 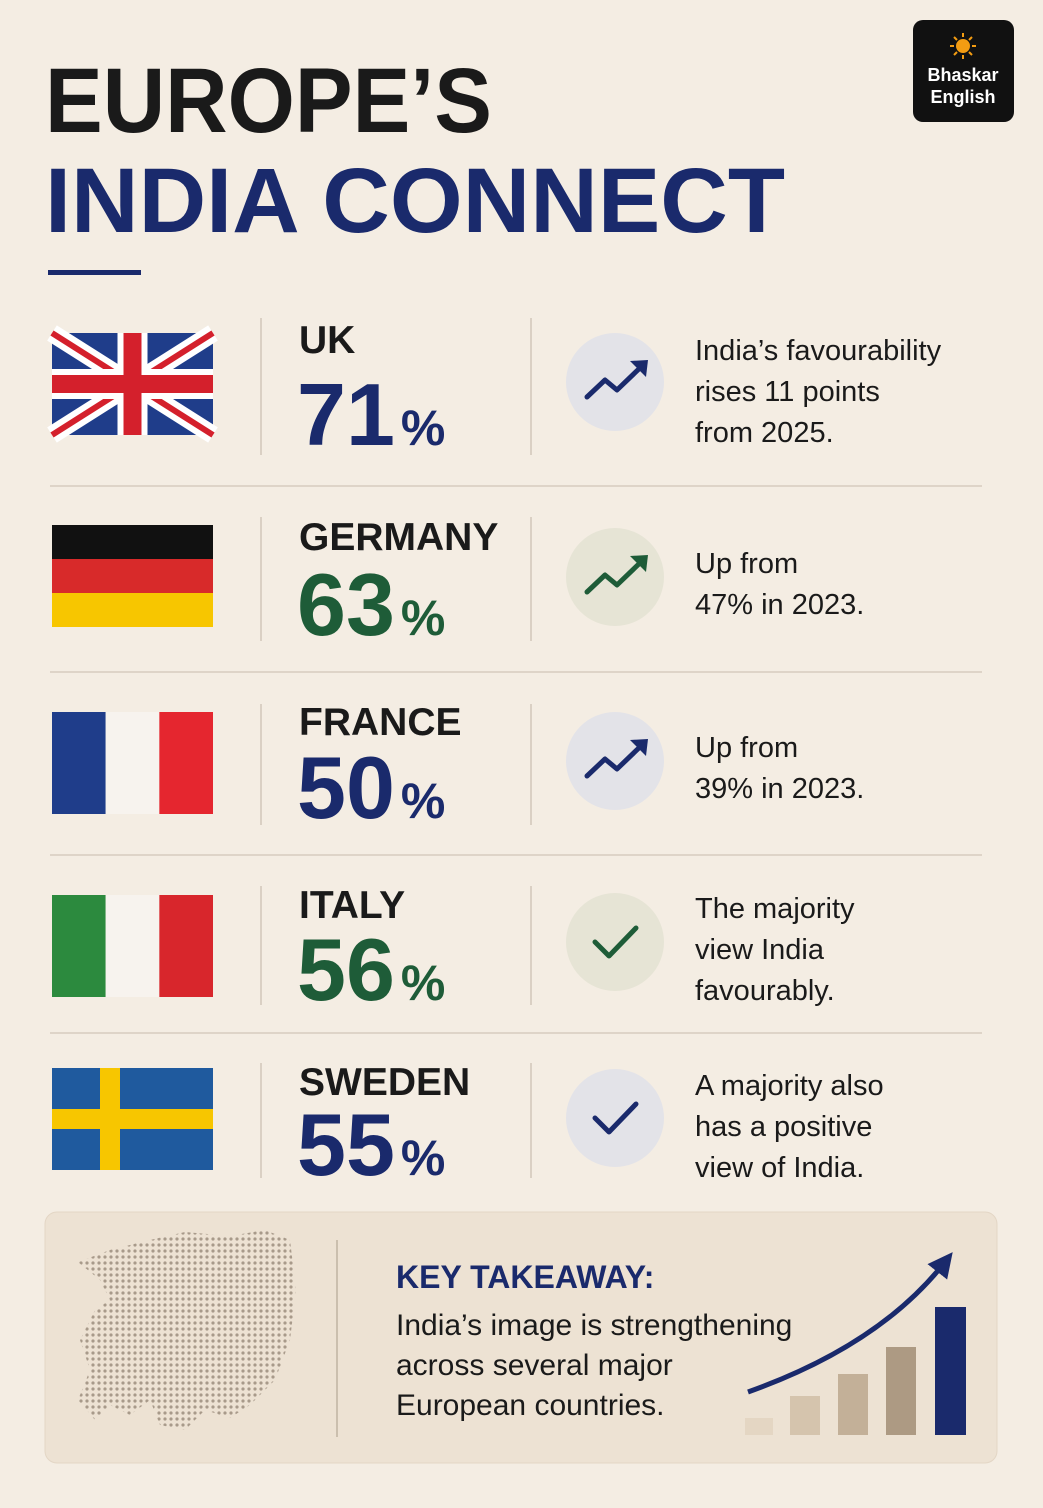 What do you see at coordinates (787, 392) in the screenshot?
I see `row-description: rises 11 points` at bounding box center [787, 392].